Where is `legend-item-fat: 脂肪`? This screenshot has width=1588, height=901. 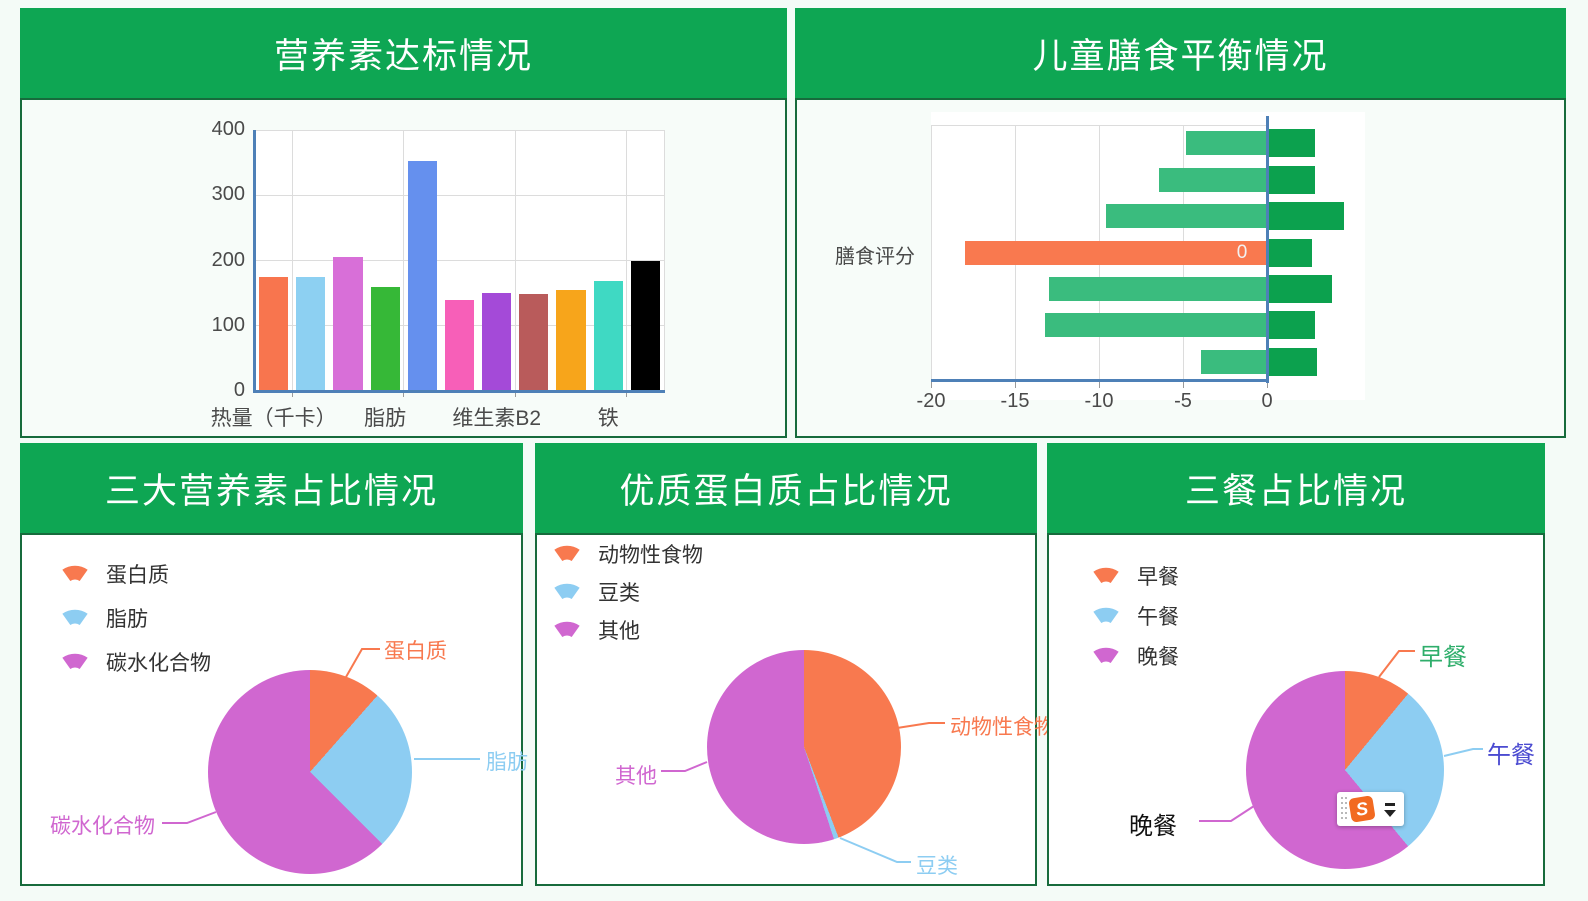 legend-item-fat: 脂肪 is located at coordinates (134, 618).